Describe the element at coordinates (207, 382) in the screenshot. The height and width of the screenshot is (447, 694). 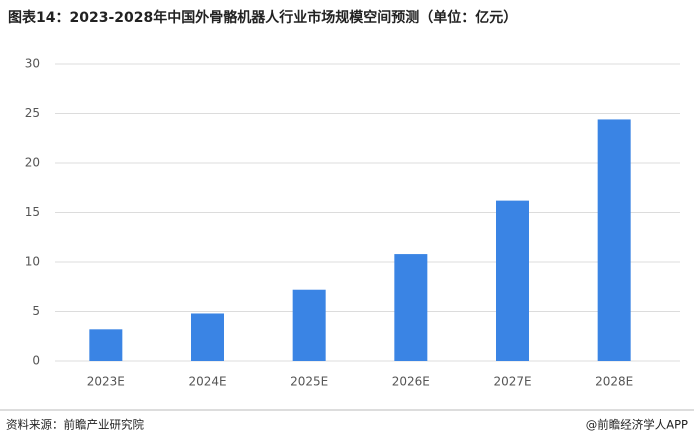
I see `x-tick-label: 2024E` at that location.